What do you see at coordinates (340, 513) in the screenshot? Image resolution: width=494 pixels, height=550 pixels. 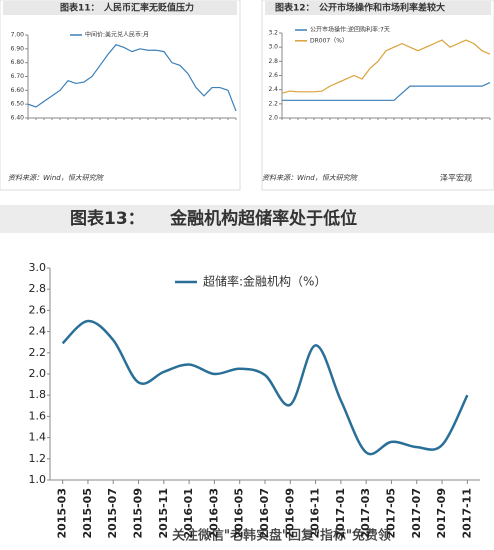 I see `x-tick-label: 2017-01` at bounding box center [340, 513].